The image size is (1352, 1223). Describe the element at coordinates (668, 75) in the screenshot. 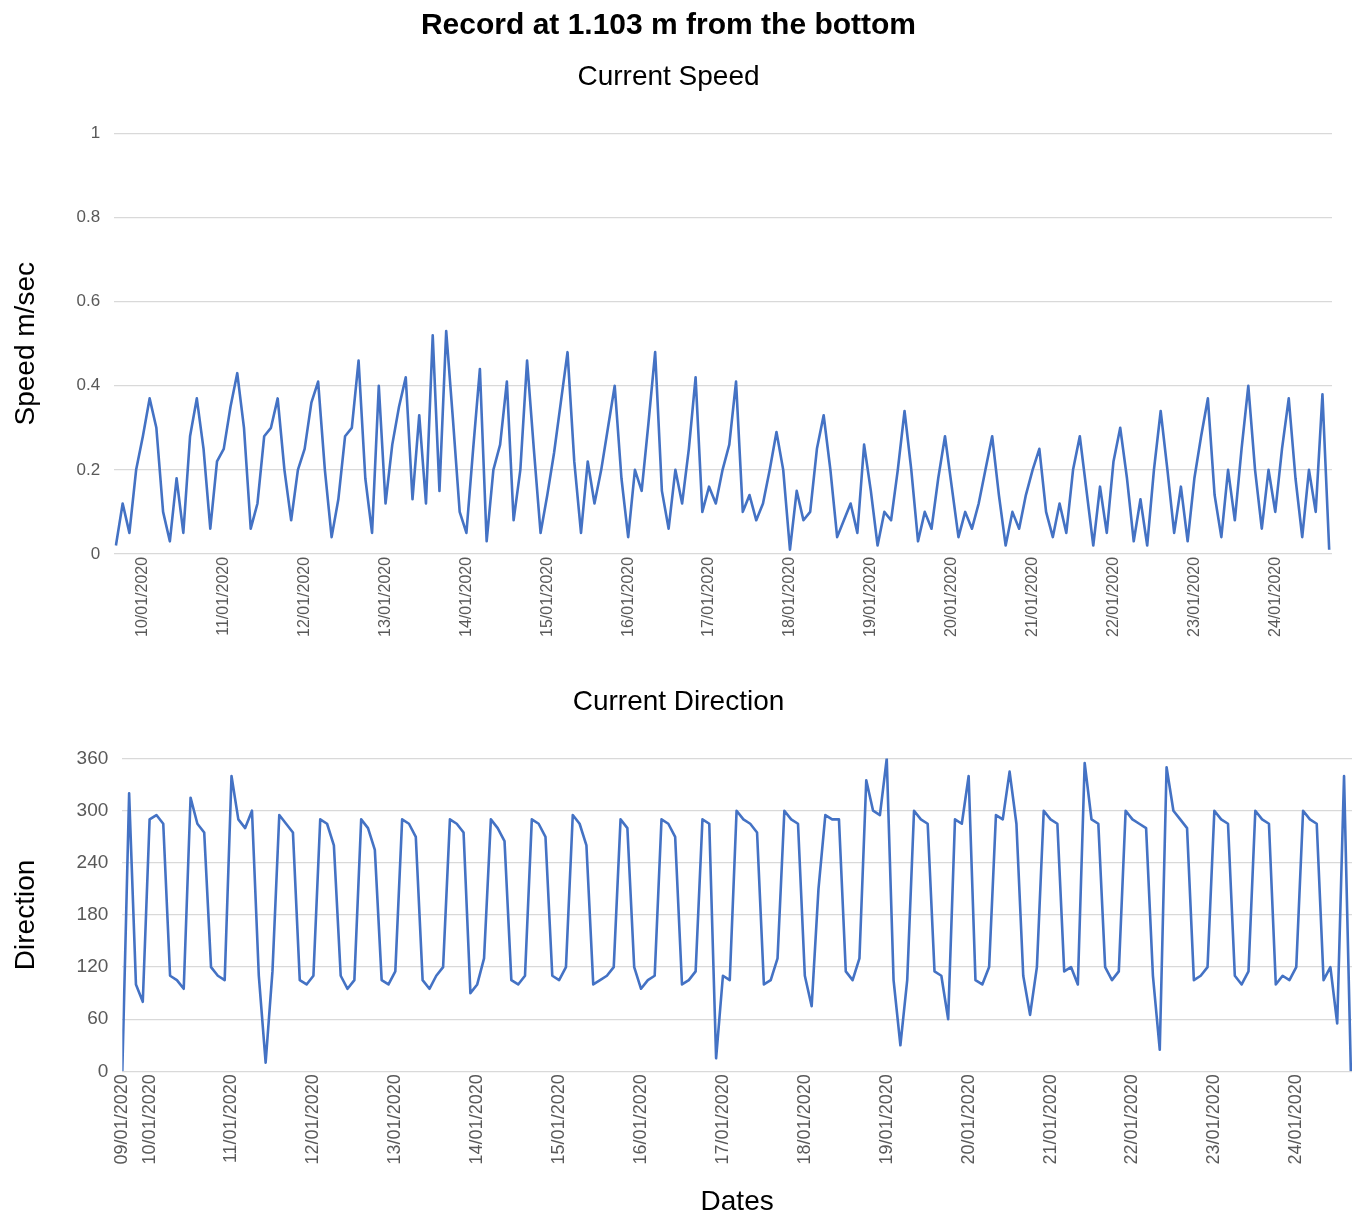

I see `chart-subtitle: Current Speed` at that location.